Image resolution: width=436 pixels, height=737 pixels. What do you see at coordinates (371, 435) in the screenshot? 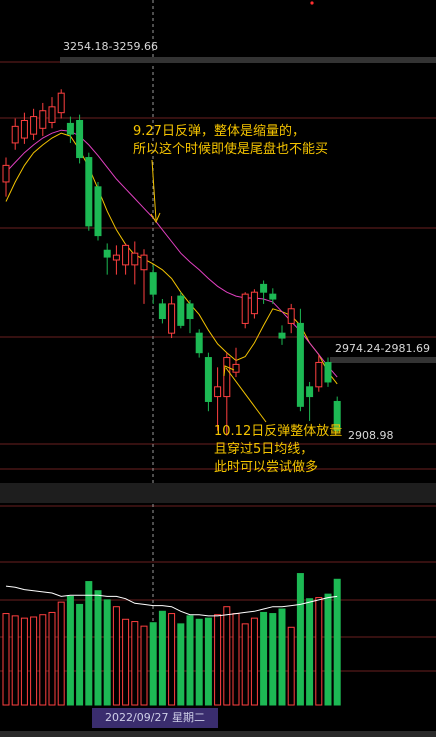
I see `low-value-label: 2908.98` at bounding box center [371, 435].